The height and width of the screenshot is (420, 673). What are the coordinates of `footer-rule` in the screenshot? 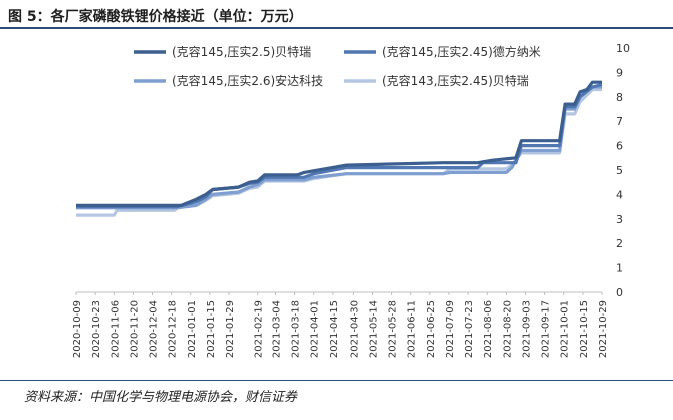 It's located at (336, 380).